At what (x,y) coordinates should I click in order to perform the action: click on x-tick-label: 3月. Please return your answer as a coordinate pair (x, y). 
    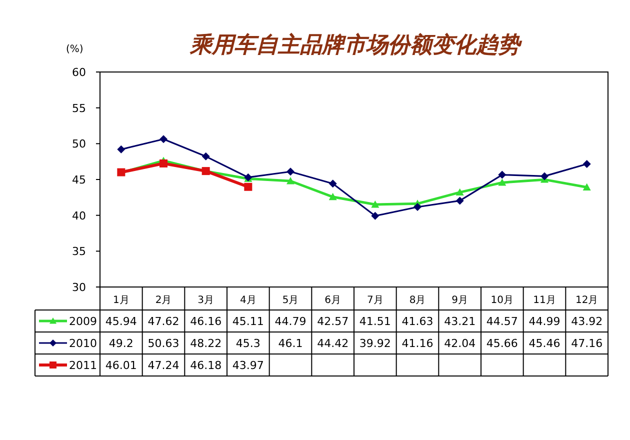
    Looking at the image, I should click on (206, 300).